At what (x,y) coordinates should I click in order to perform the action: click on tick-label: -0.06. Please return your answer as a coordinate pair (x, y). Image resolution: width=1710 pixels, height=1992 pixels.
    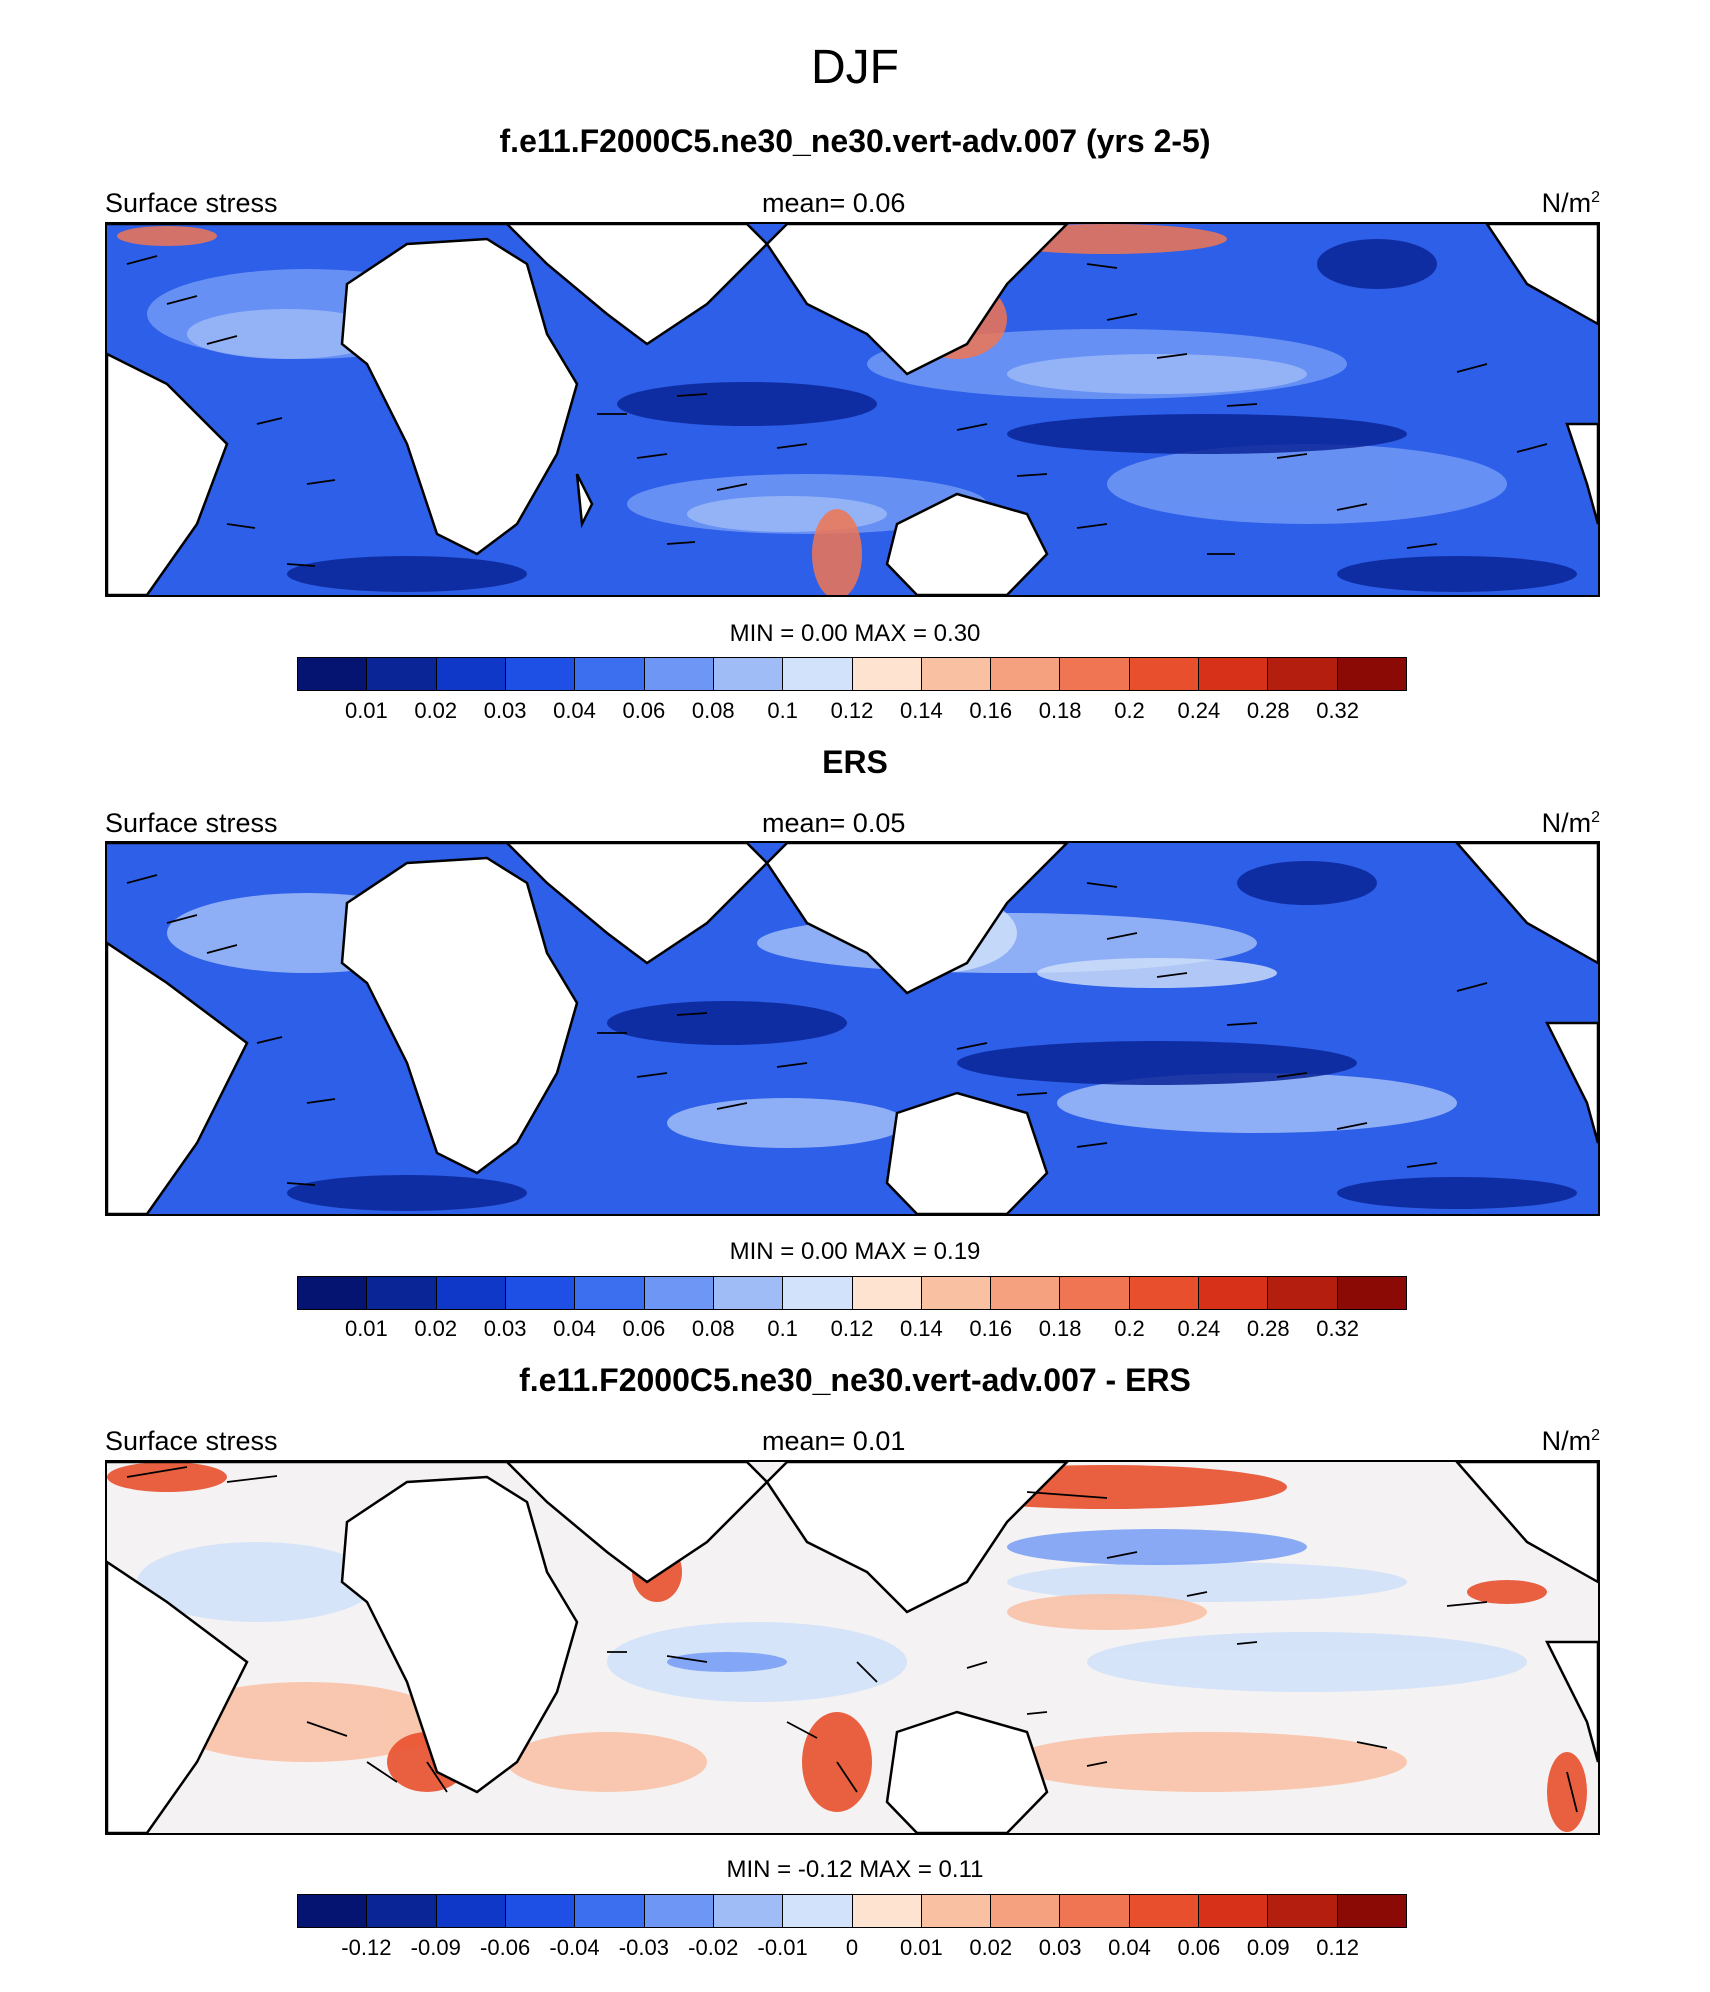
    Looking at the image, I should click on (505, 1947).